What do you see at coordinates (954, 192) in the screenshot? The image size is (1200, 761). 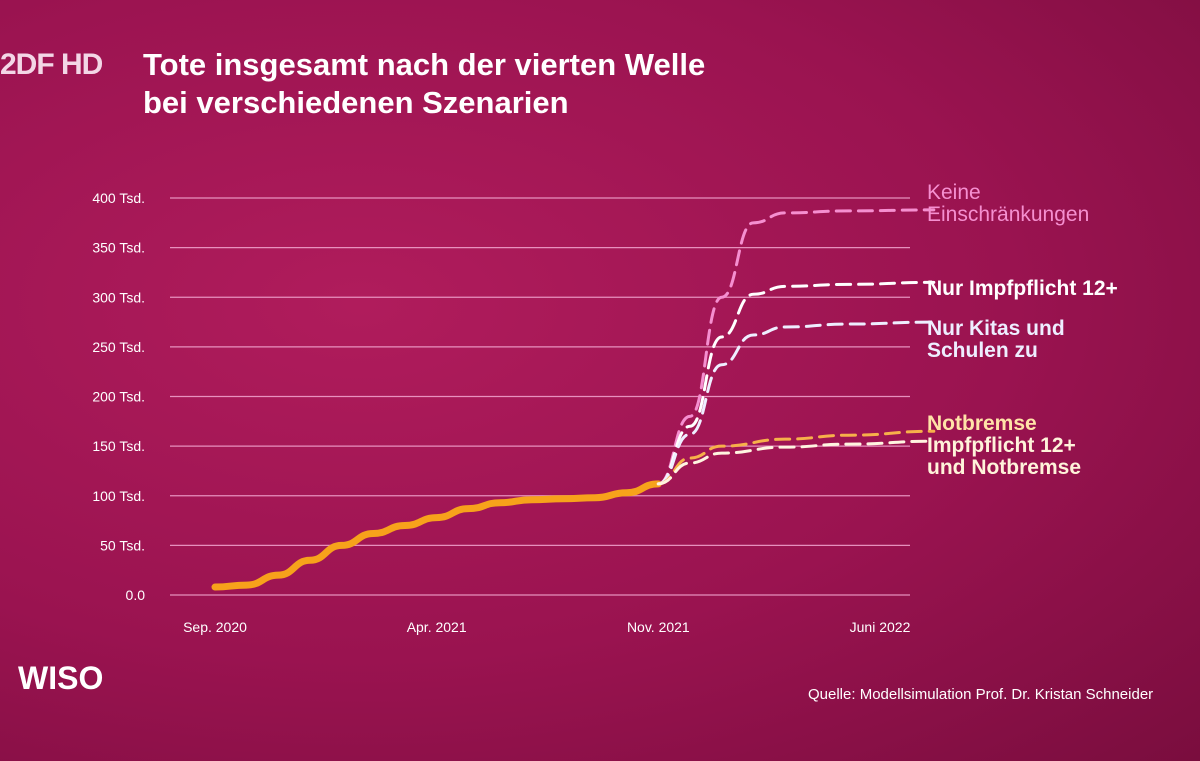 I see `series-label-line: Keine` at bounding box center [954, 192].